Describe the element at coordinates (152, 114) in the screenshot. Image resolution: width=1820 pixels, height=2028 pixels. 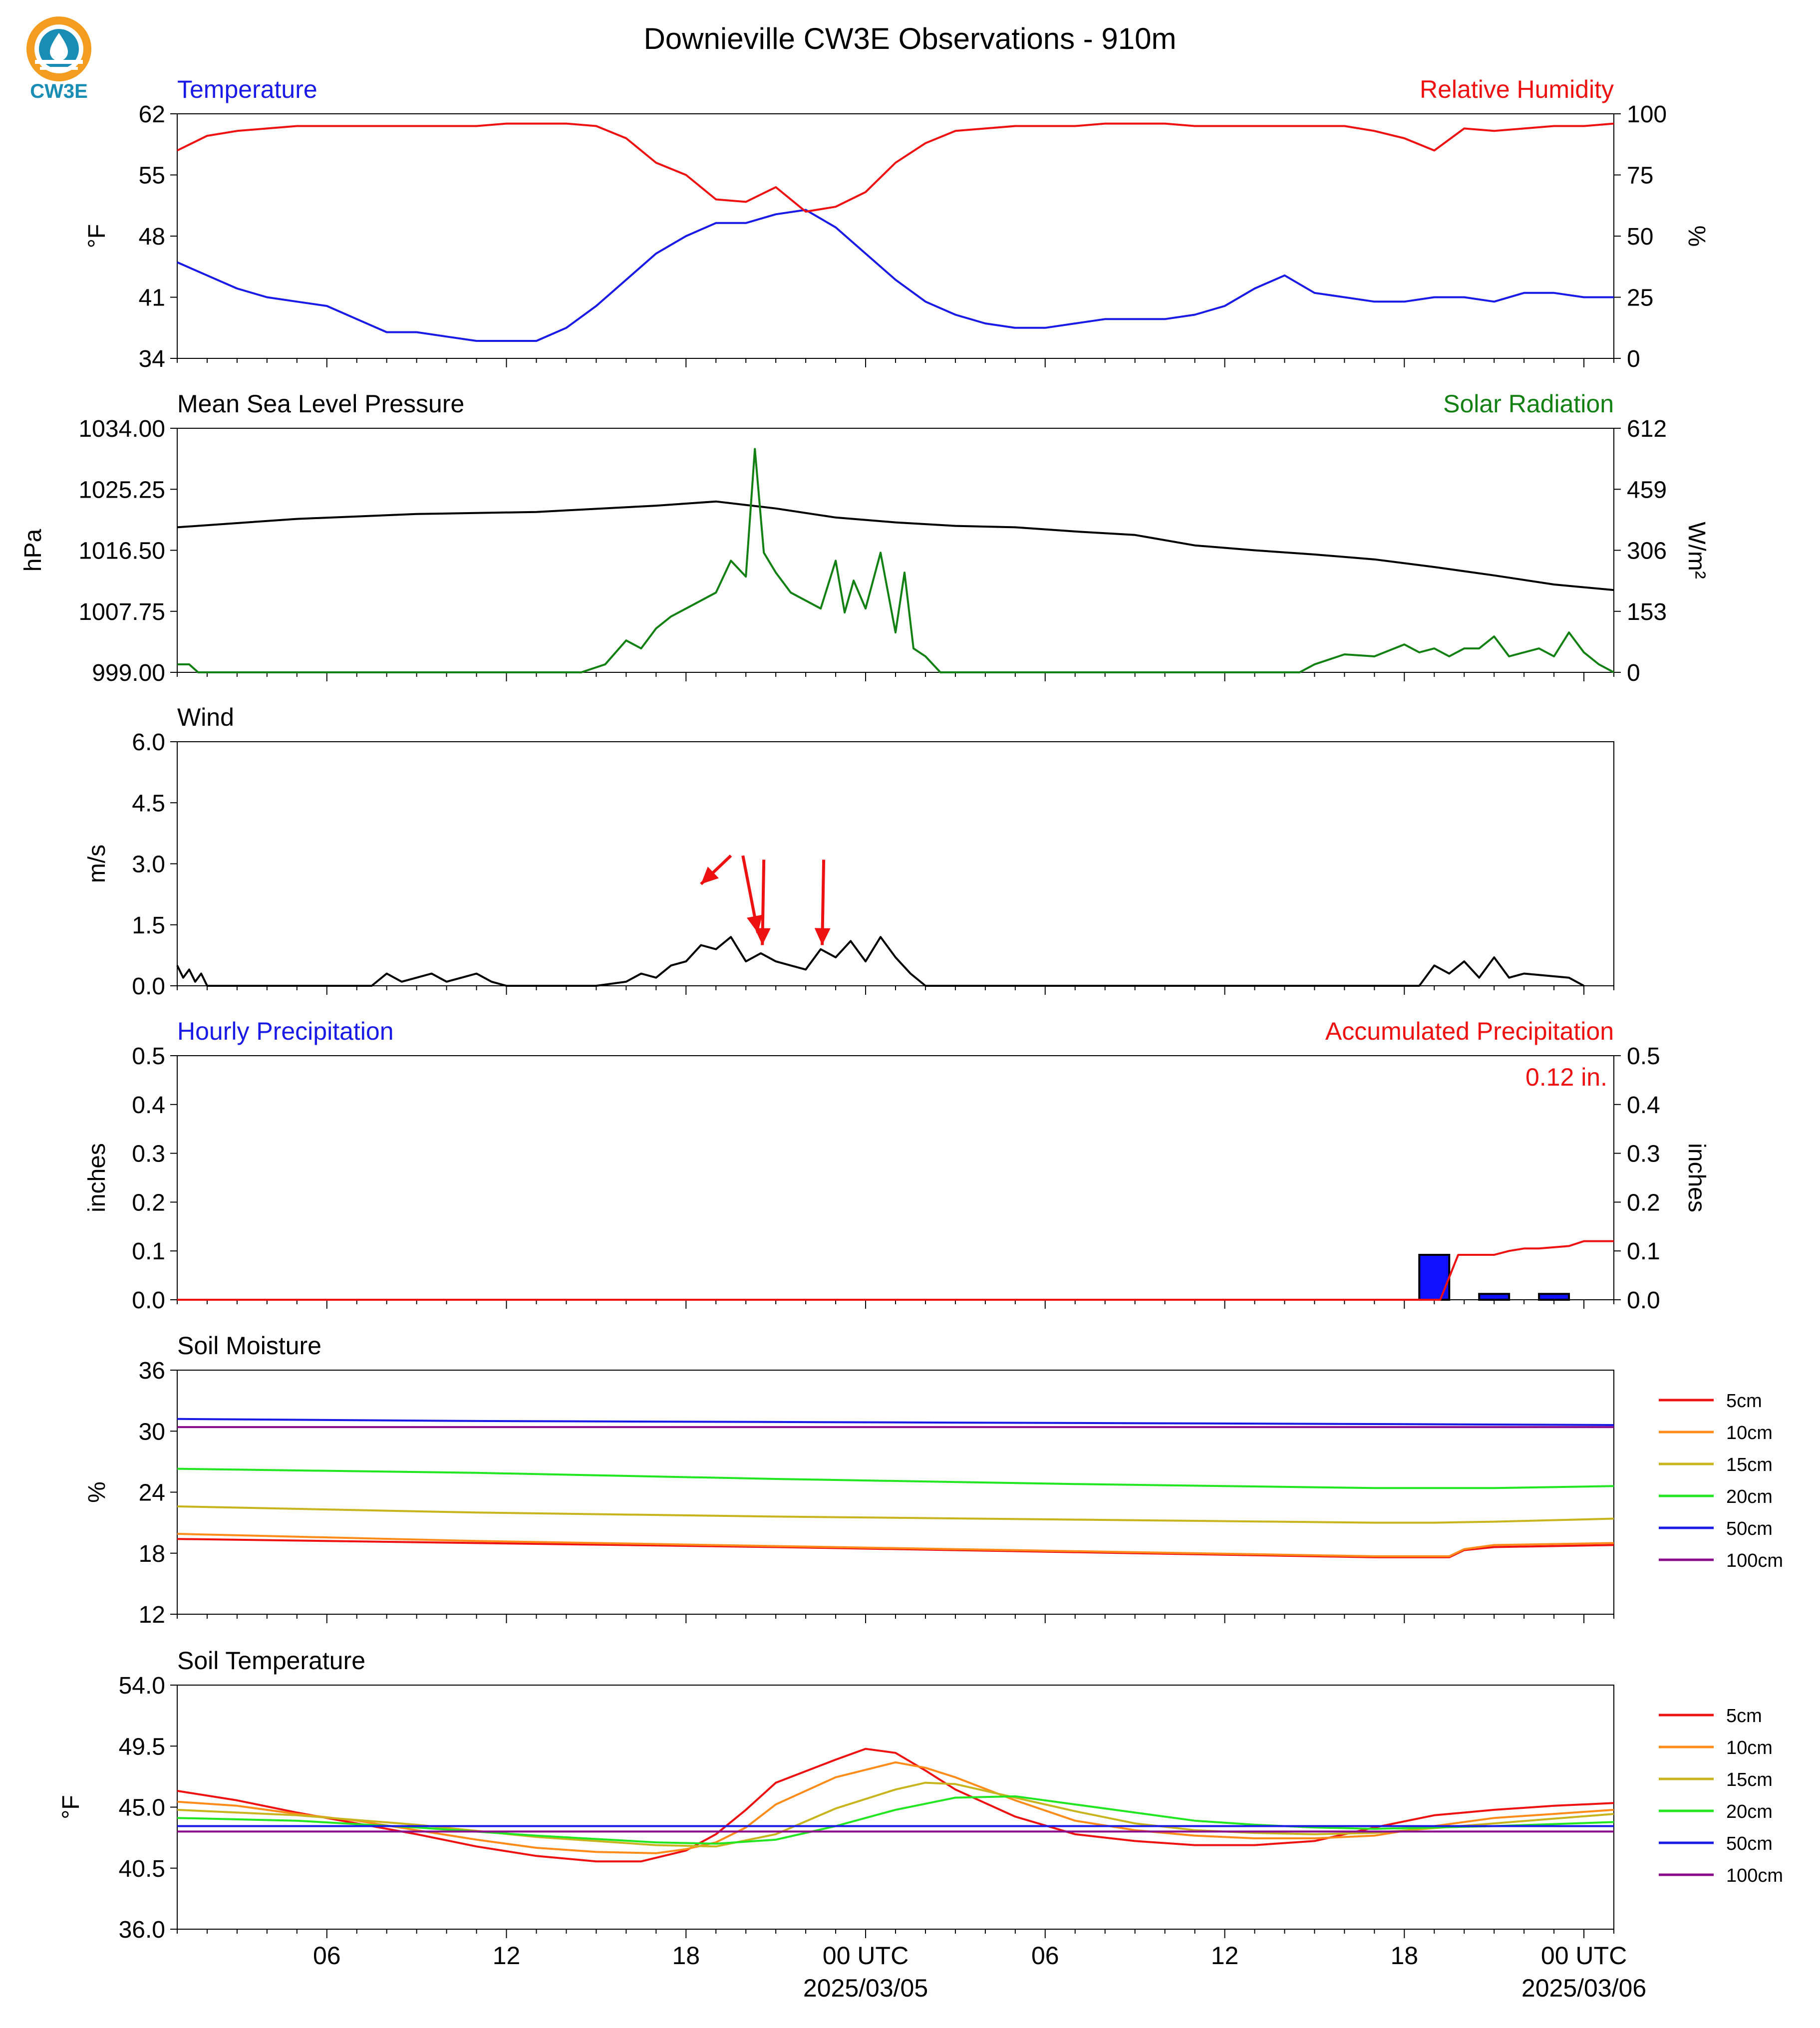
I see `y-tick-label: 62` at that location.